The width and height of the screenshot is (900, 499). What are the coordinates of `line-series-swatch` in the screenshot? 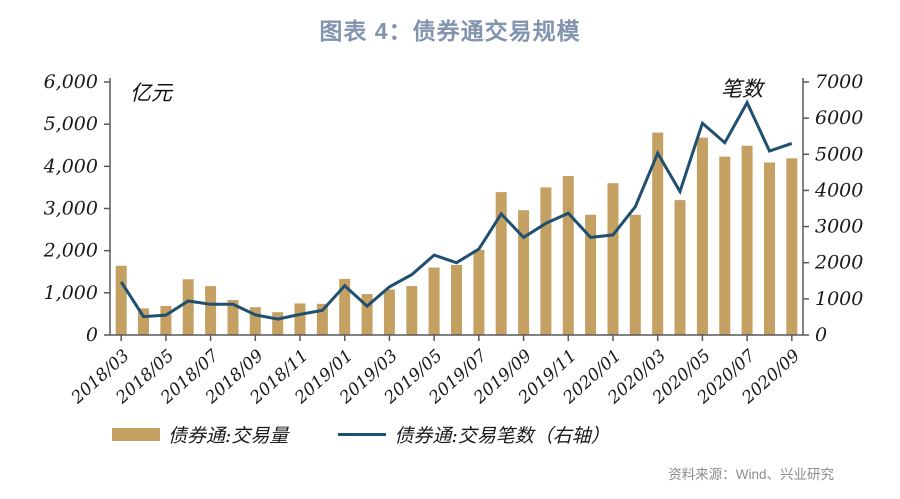 It's located at (362, 434).